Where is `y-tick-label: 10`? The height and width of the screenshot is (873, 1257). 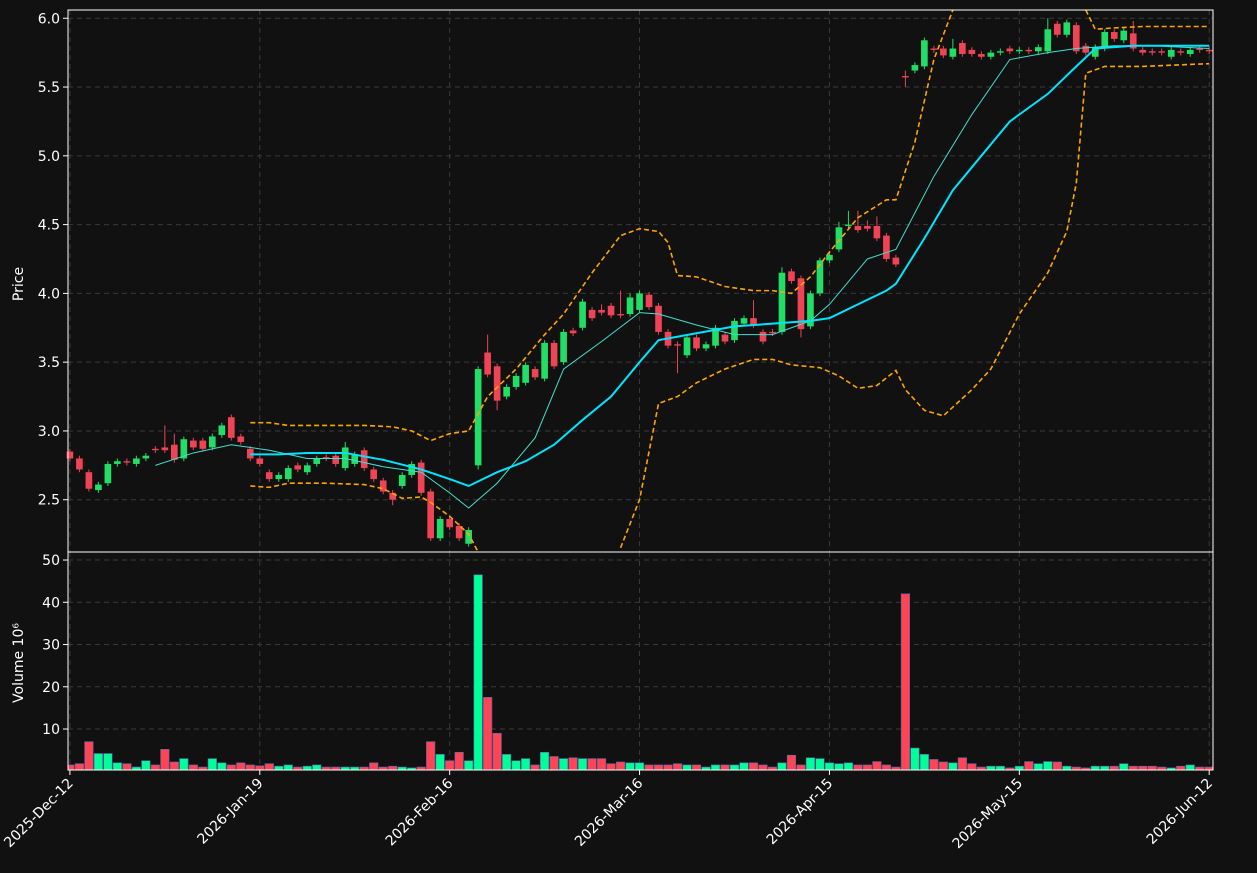 y-tick-label: 10 is located at coordinates (51, 730).